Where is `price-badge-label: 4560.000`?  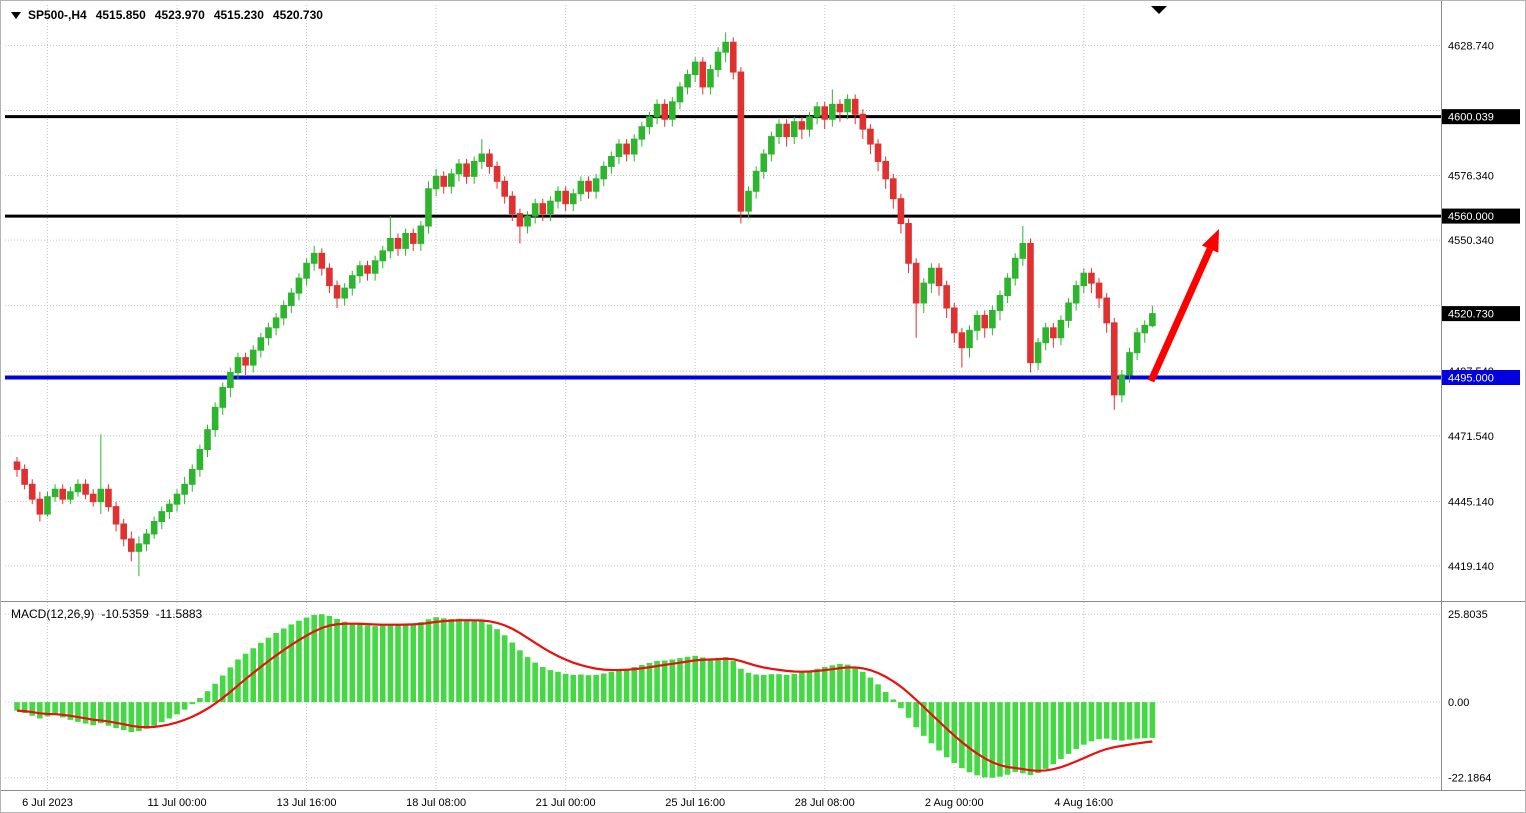 price-badge-label: 4560.000 is located at coordinates (1471, 217).